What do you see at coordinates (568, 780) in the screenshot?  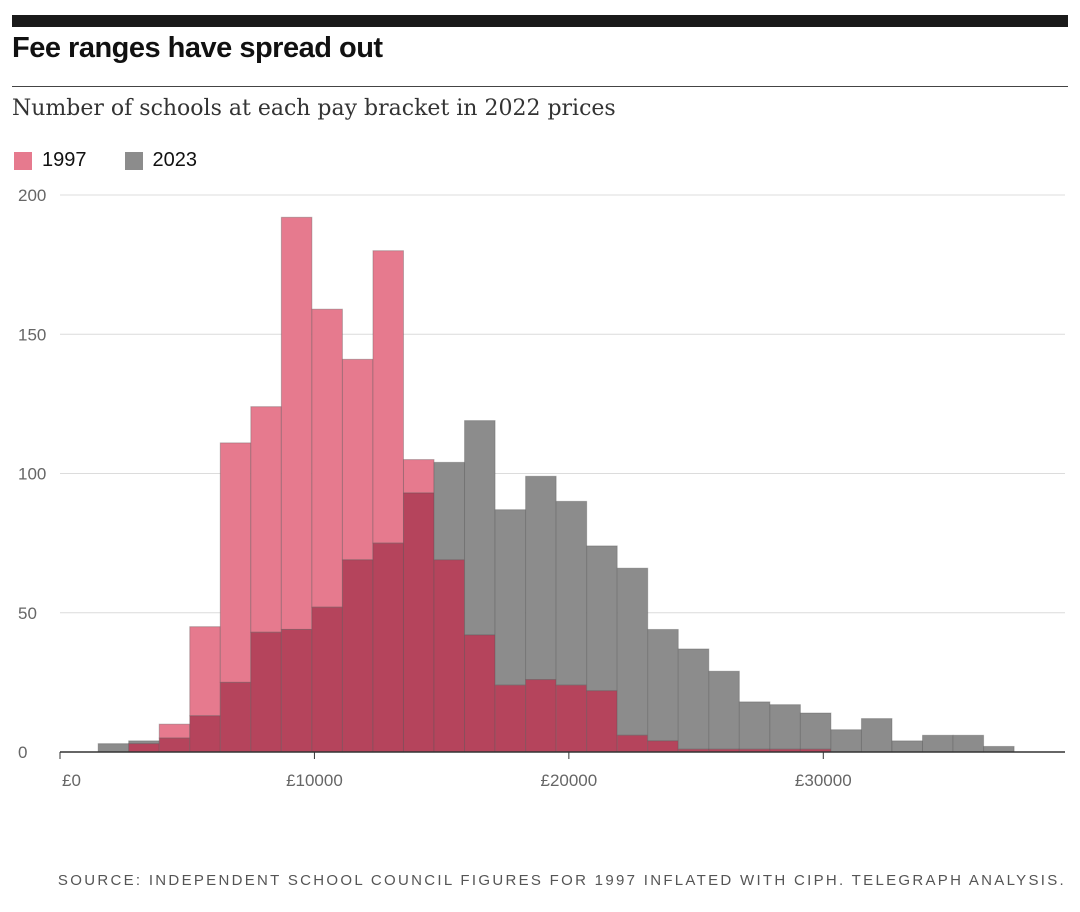 I see `x-tick-label: £20000` at bounding box center [568, 780].